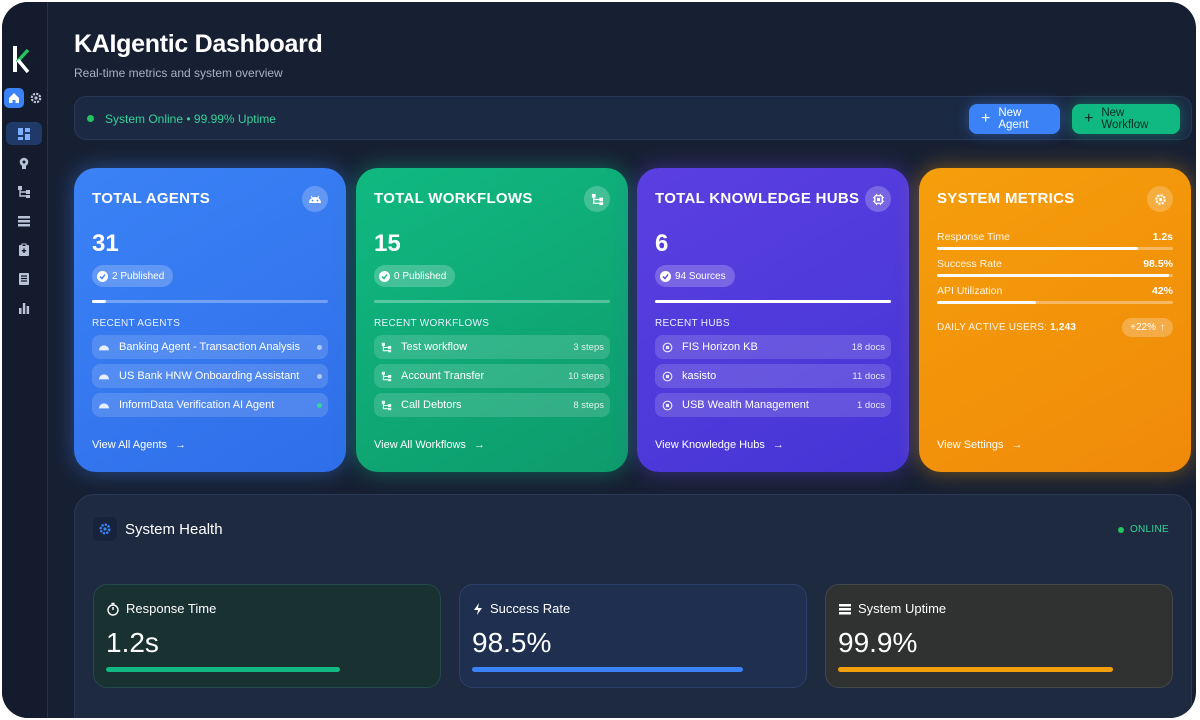  What do you see at coordinates (24, 249) in the screenshot?
I see `nav-clipboard` at bounding box center [24, 249].